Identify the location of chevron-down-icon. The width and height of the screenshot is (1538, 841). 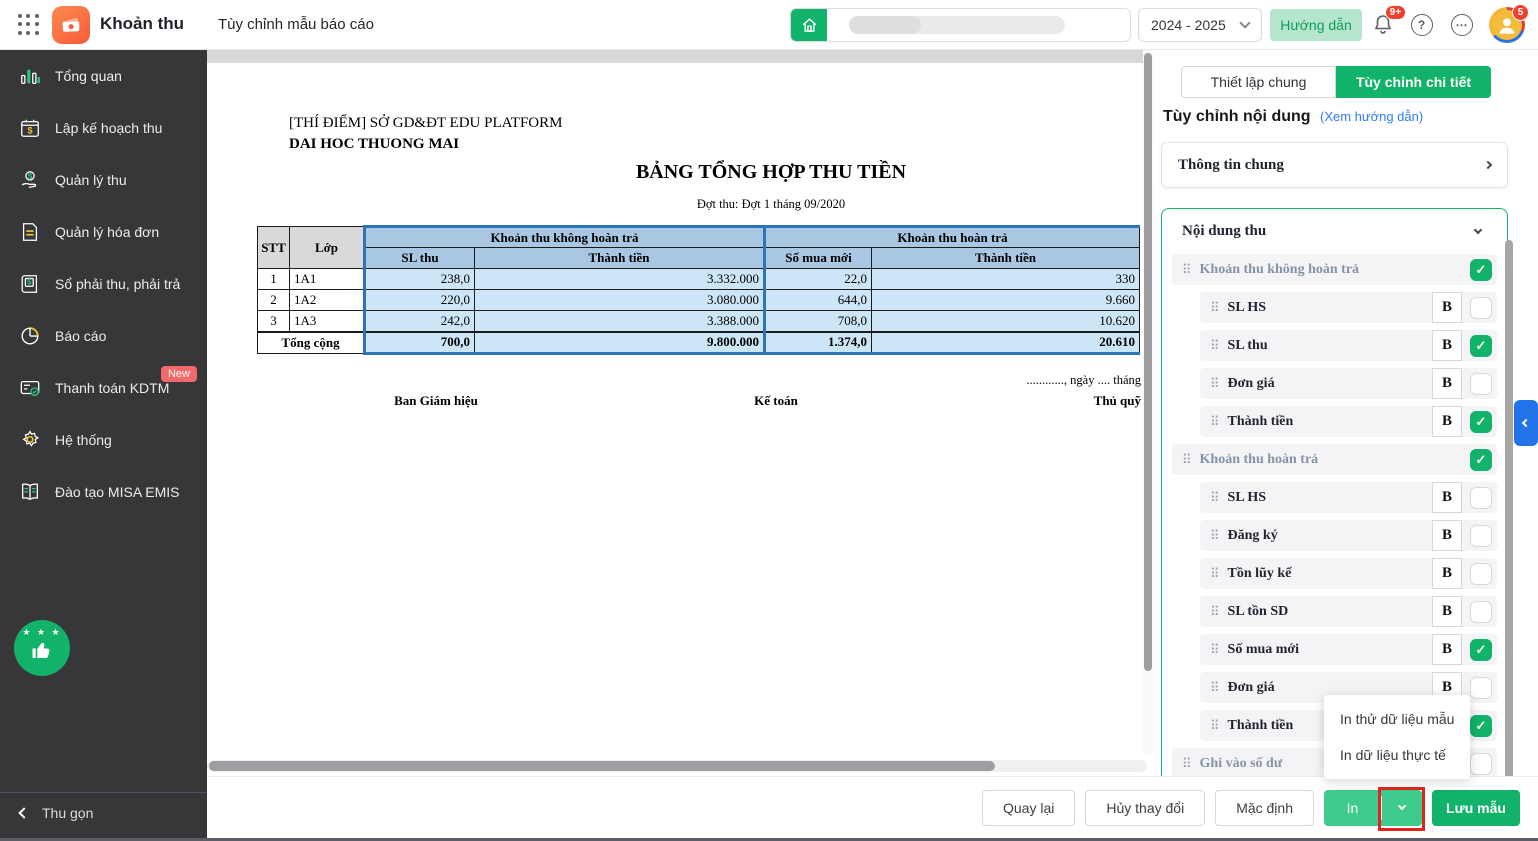
(1402, 805).